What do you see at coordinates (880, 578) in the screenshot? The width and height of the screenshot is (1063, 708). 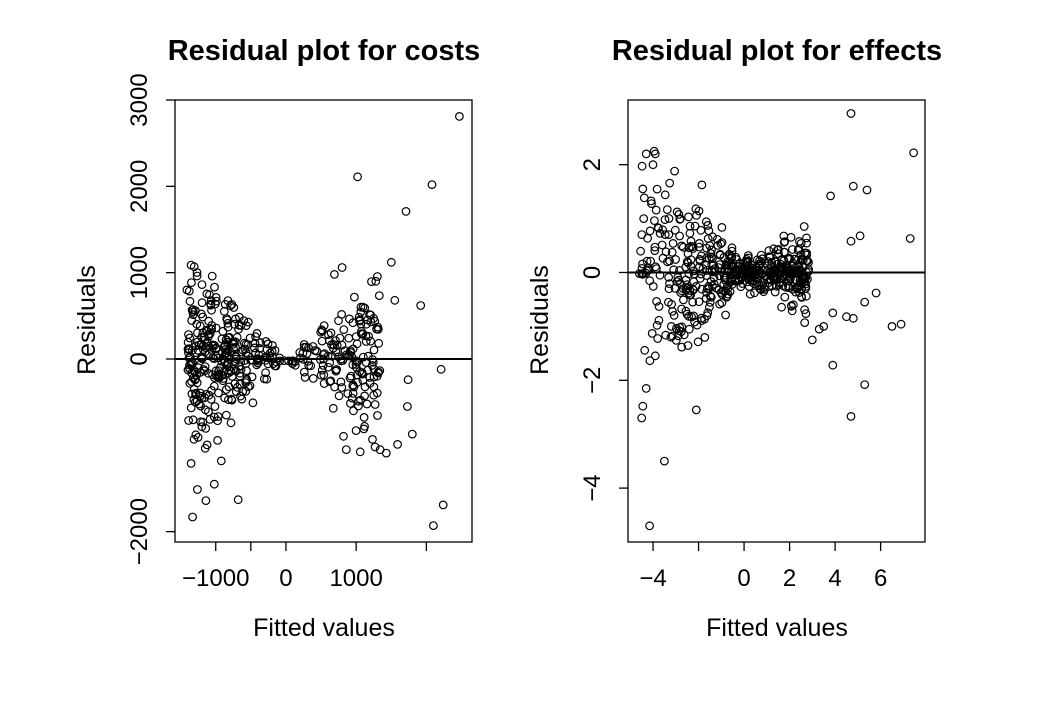 I see `effects-x-tick-label: 6` at bounding box center [880, 578].